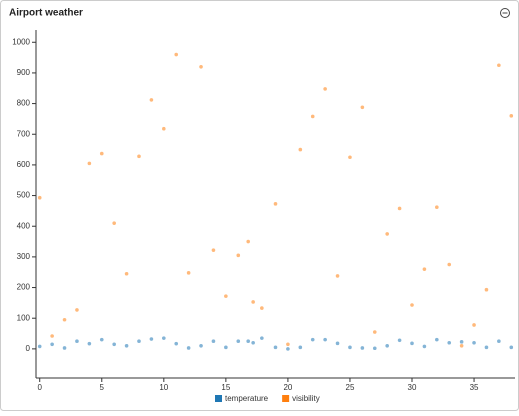 The height and width of the screenshot is (416, 519). I want to click on x-tick-label: 10, so click(163, 387).